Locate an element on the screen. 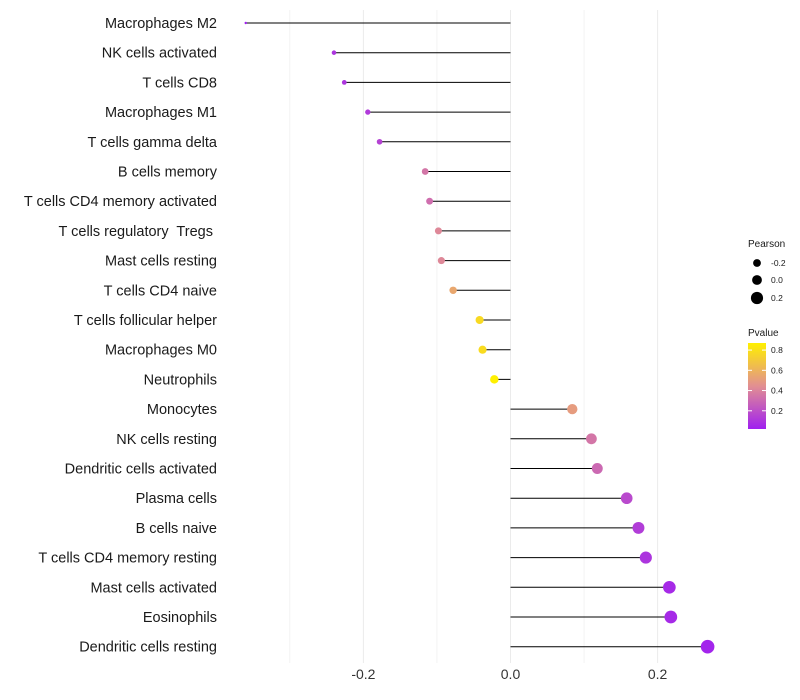 The image size is (800, 700). category-label: T cells CD4 naive is located at coordinates (160, 291).